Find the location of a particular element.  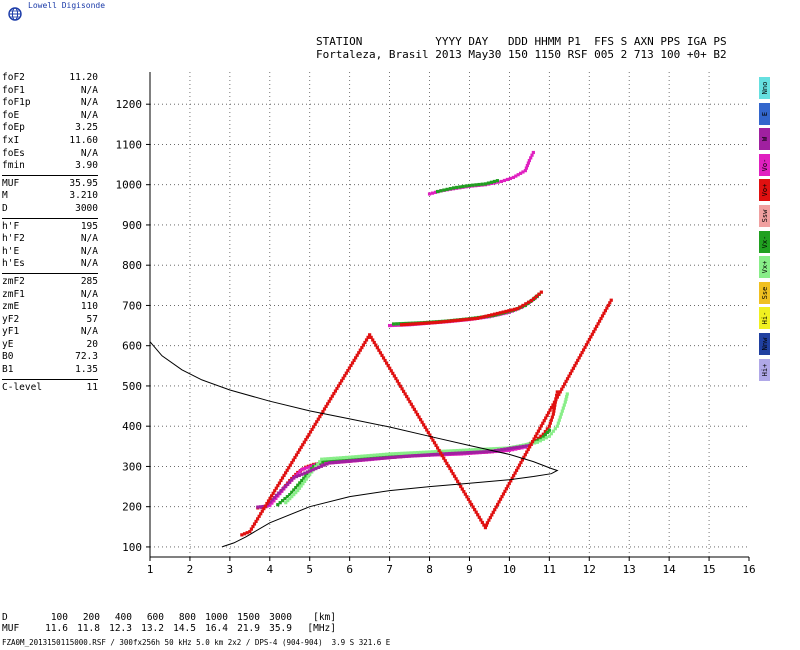

parameter-row: B0 72.3 is located at coordinates (50, 357).